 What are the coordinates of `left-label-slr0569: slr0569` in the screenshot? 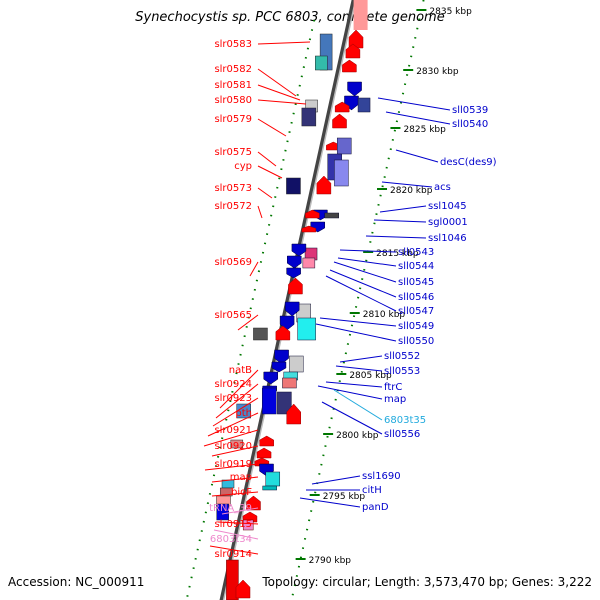 It's located at (233, 262).